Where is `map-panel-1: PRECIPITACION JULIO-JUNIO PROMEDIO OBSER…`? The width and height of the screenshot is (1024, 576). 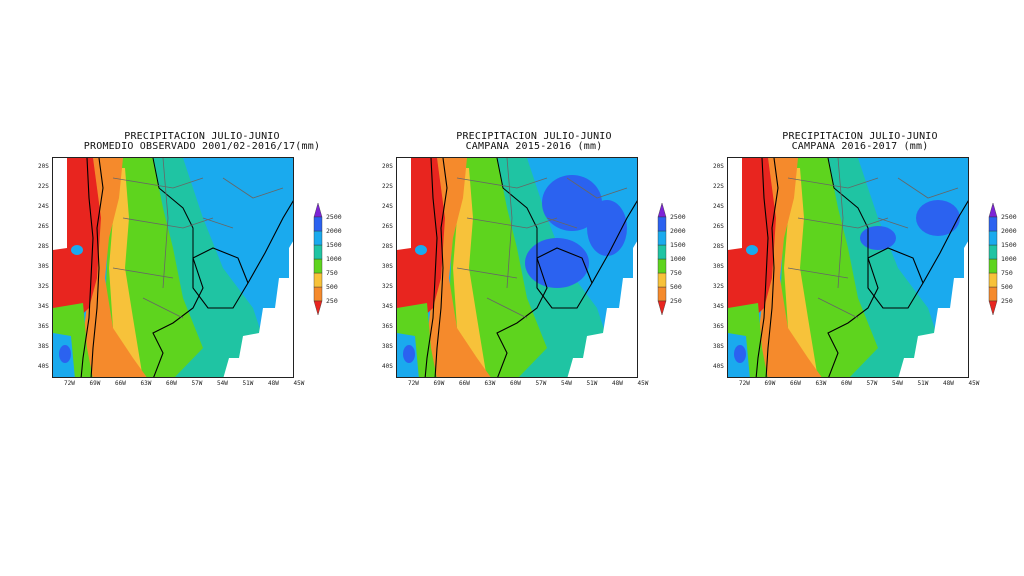
map-panel-1: PRECIPITACION JULIO-JUNIO PROMEDIO OBSER… is located at coordinates (195, 263).